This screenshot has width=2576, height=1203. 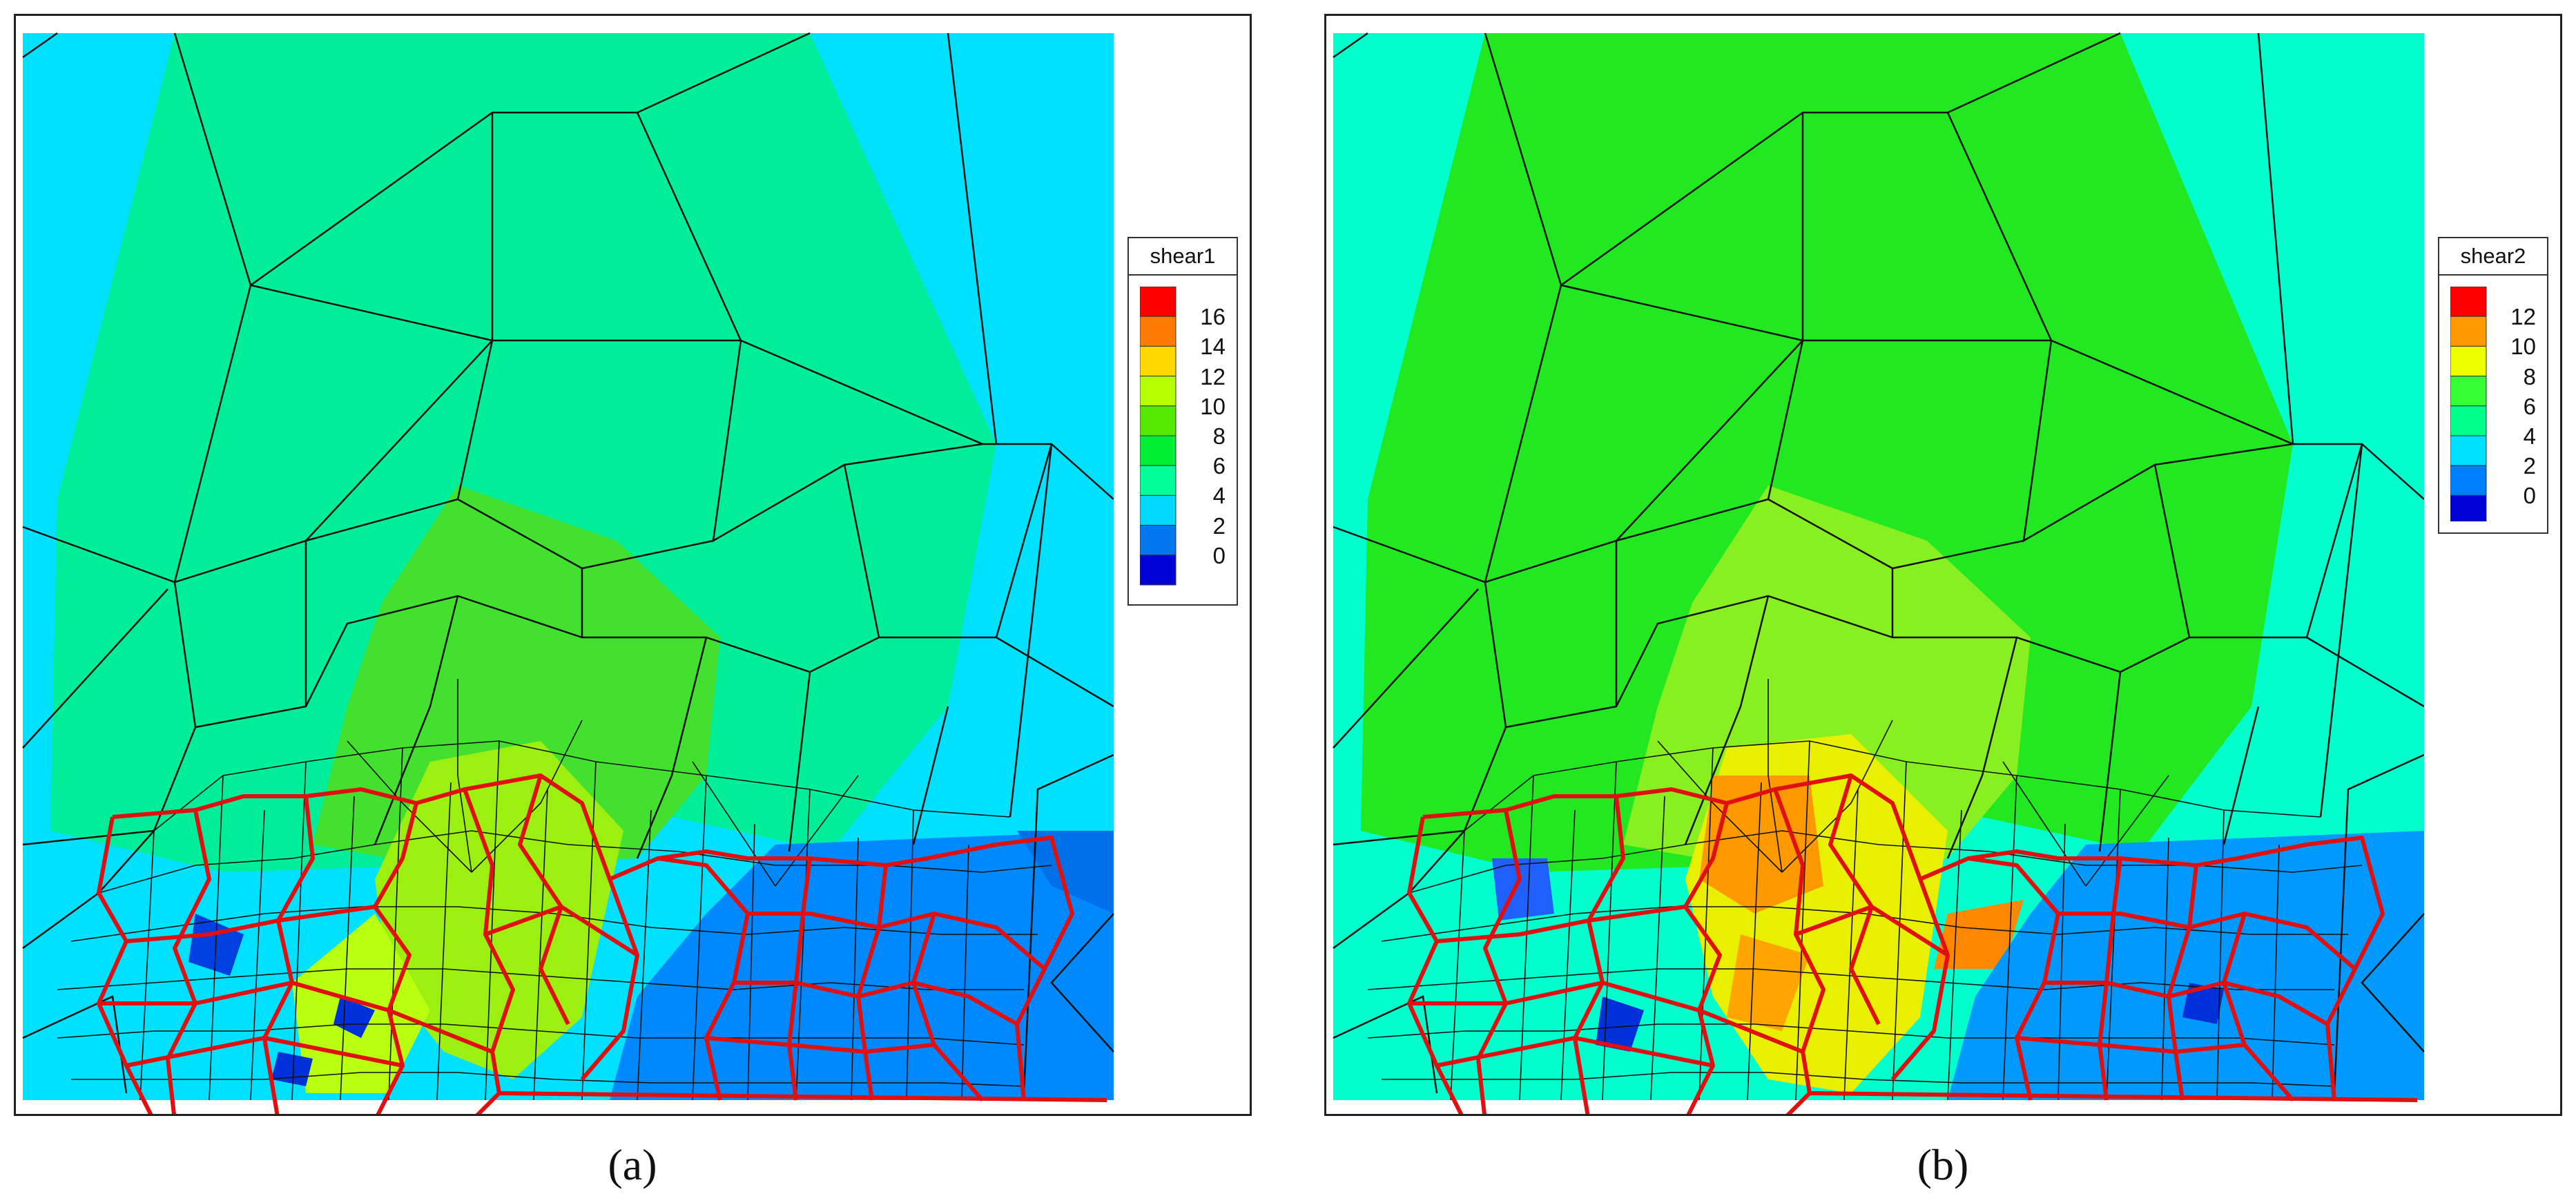 What do you see at coordinates (1943, 1164) in the screenshot?
I see `caption-b: (b)` at bounding box center [1943, 1164].